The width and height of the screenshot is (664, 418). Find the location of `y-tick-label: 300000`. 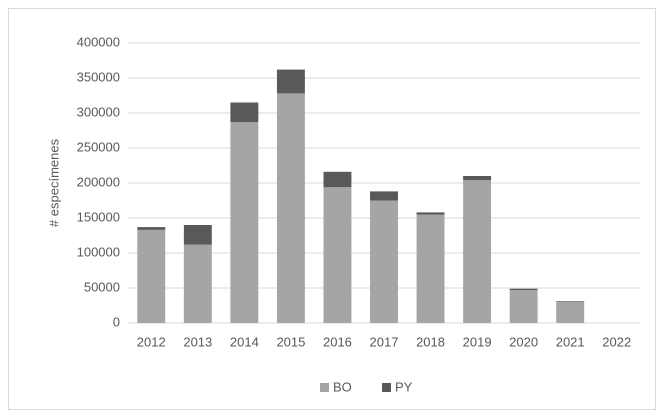

y-tick-label: 300000 is located at coordinates (98, 111).